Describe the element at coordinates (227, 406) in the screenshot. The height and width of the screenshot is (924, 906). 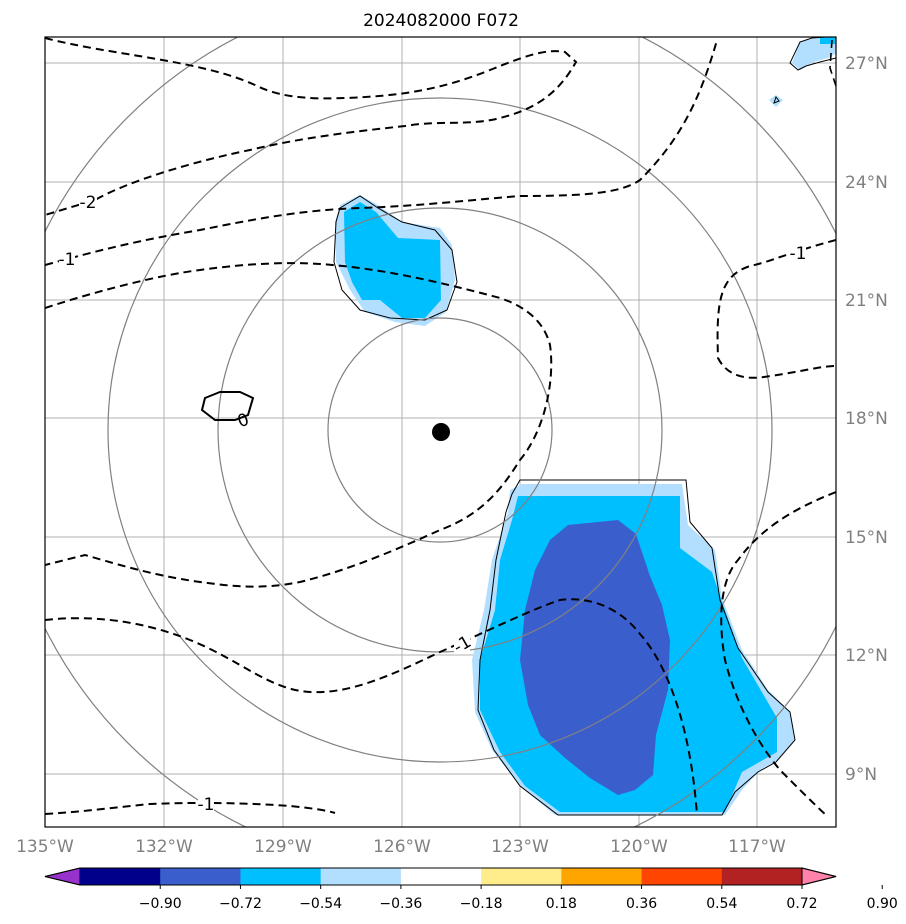
I see `zero-contour` at that location.